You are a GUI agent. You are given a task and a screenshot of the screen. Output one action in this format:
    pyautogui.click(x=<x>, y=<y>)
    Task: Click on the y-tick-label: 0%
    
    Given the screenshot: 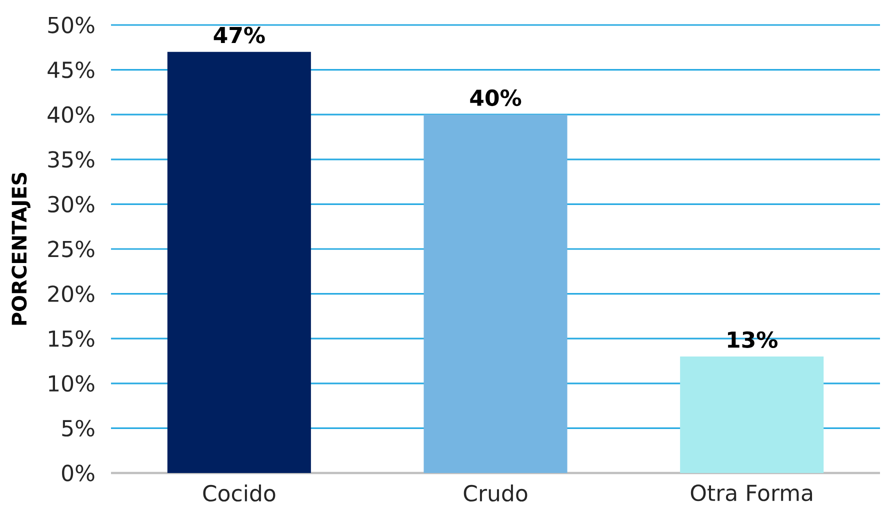 What is the action you would take?
    pyautogui.click(x=78, y=473)
    